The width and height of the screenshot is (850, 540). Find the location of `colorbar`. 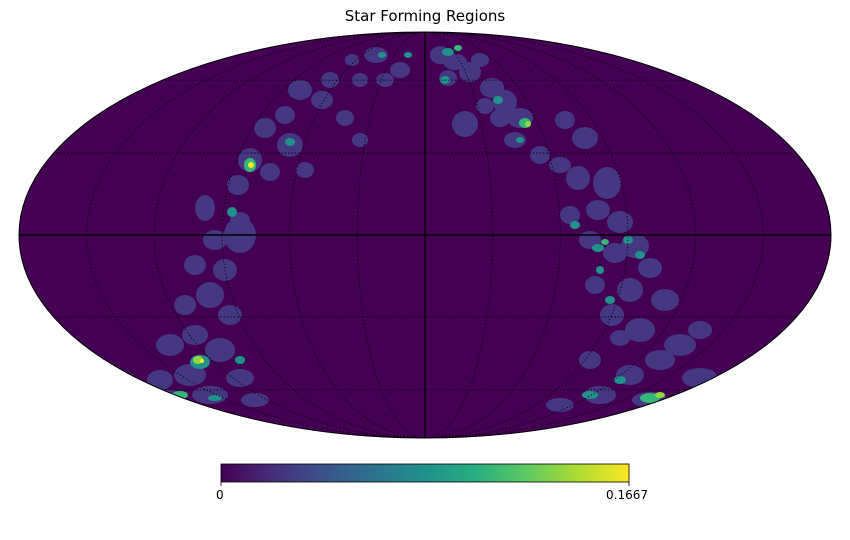

colorbar is located at coordinates (425, 473).